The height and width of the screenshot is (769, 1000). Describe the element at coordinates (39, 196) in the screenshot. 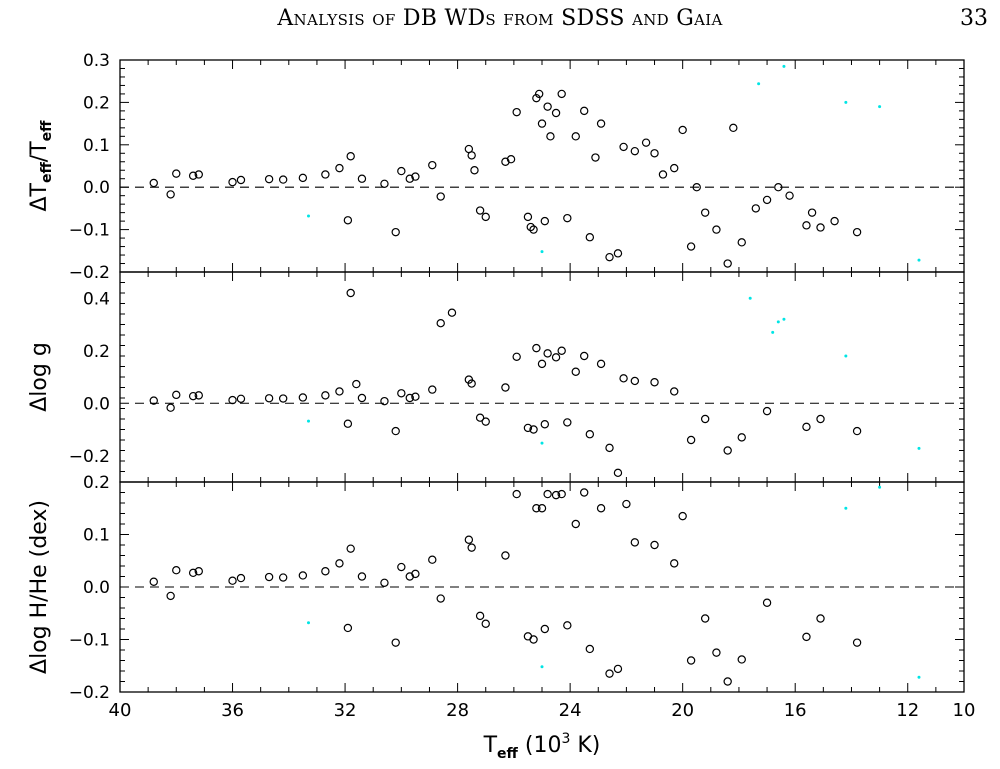

I see `ylabel-main: ΔT` at that location.